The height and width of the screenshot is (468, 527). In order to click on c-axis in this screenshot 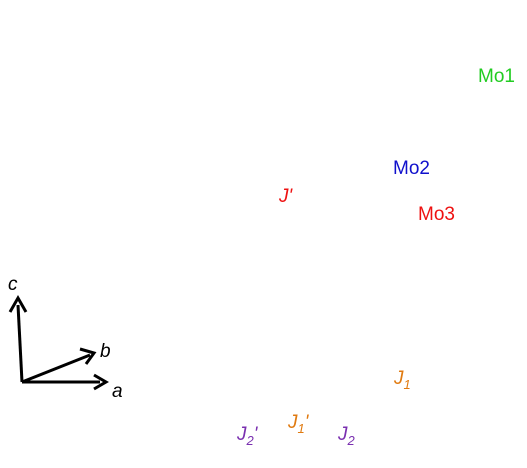, I will do `click(20, 343)`.